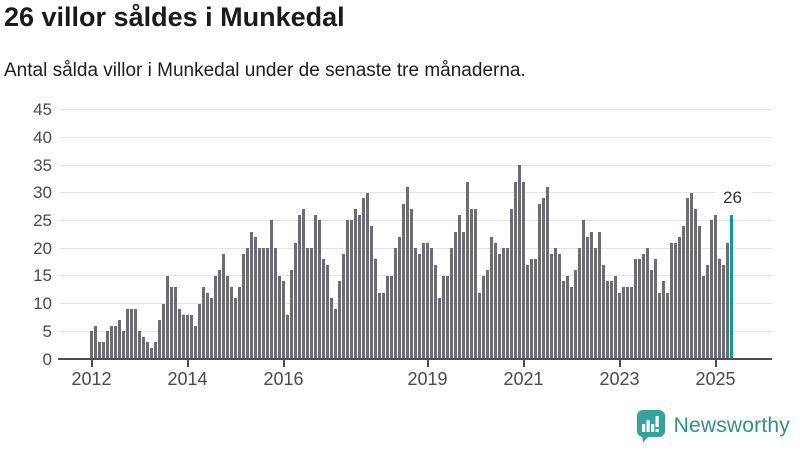 This screenshot has height=450, width=800. What do you see at coordinates (283, 379) in the screenshot?
I see `x-axis-label-2016: 2016` at bounding box center [283, 379].